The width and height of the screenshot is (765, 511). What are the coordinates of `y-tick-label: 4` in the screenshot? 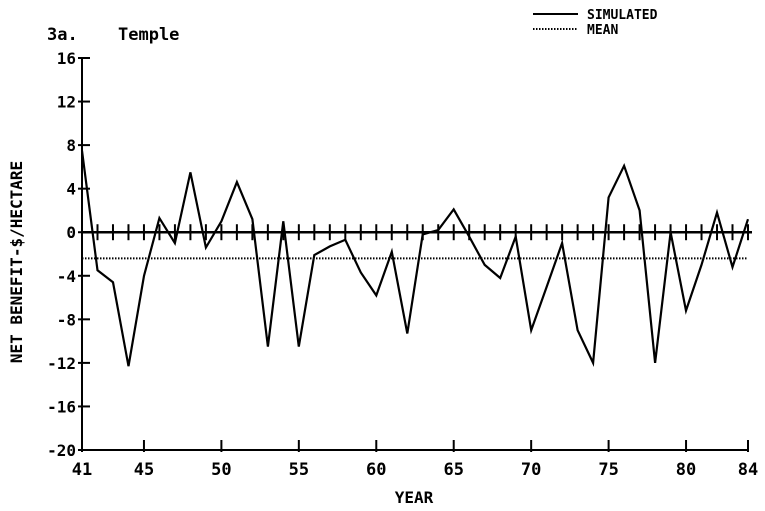 It's located at (71, 189).